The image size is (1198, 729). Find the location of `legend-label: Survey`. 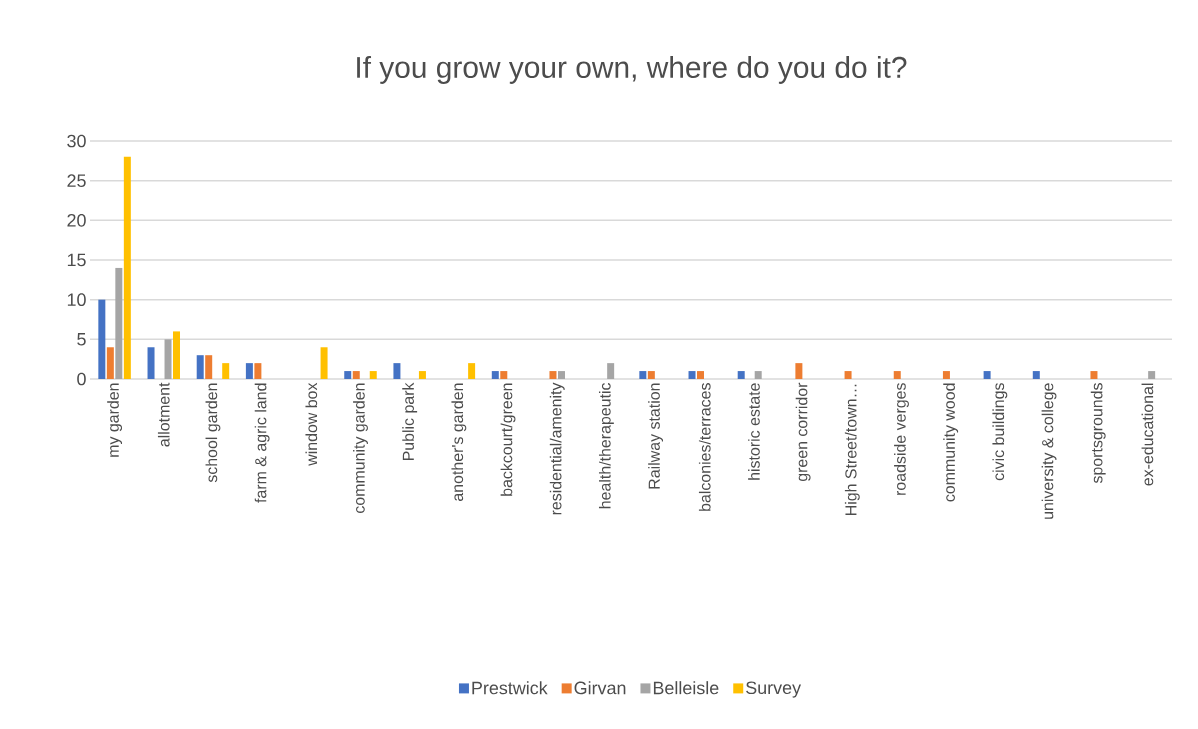

legend-label: Survey is located at coordinates (774, 689).